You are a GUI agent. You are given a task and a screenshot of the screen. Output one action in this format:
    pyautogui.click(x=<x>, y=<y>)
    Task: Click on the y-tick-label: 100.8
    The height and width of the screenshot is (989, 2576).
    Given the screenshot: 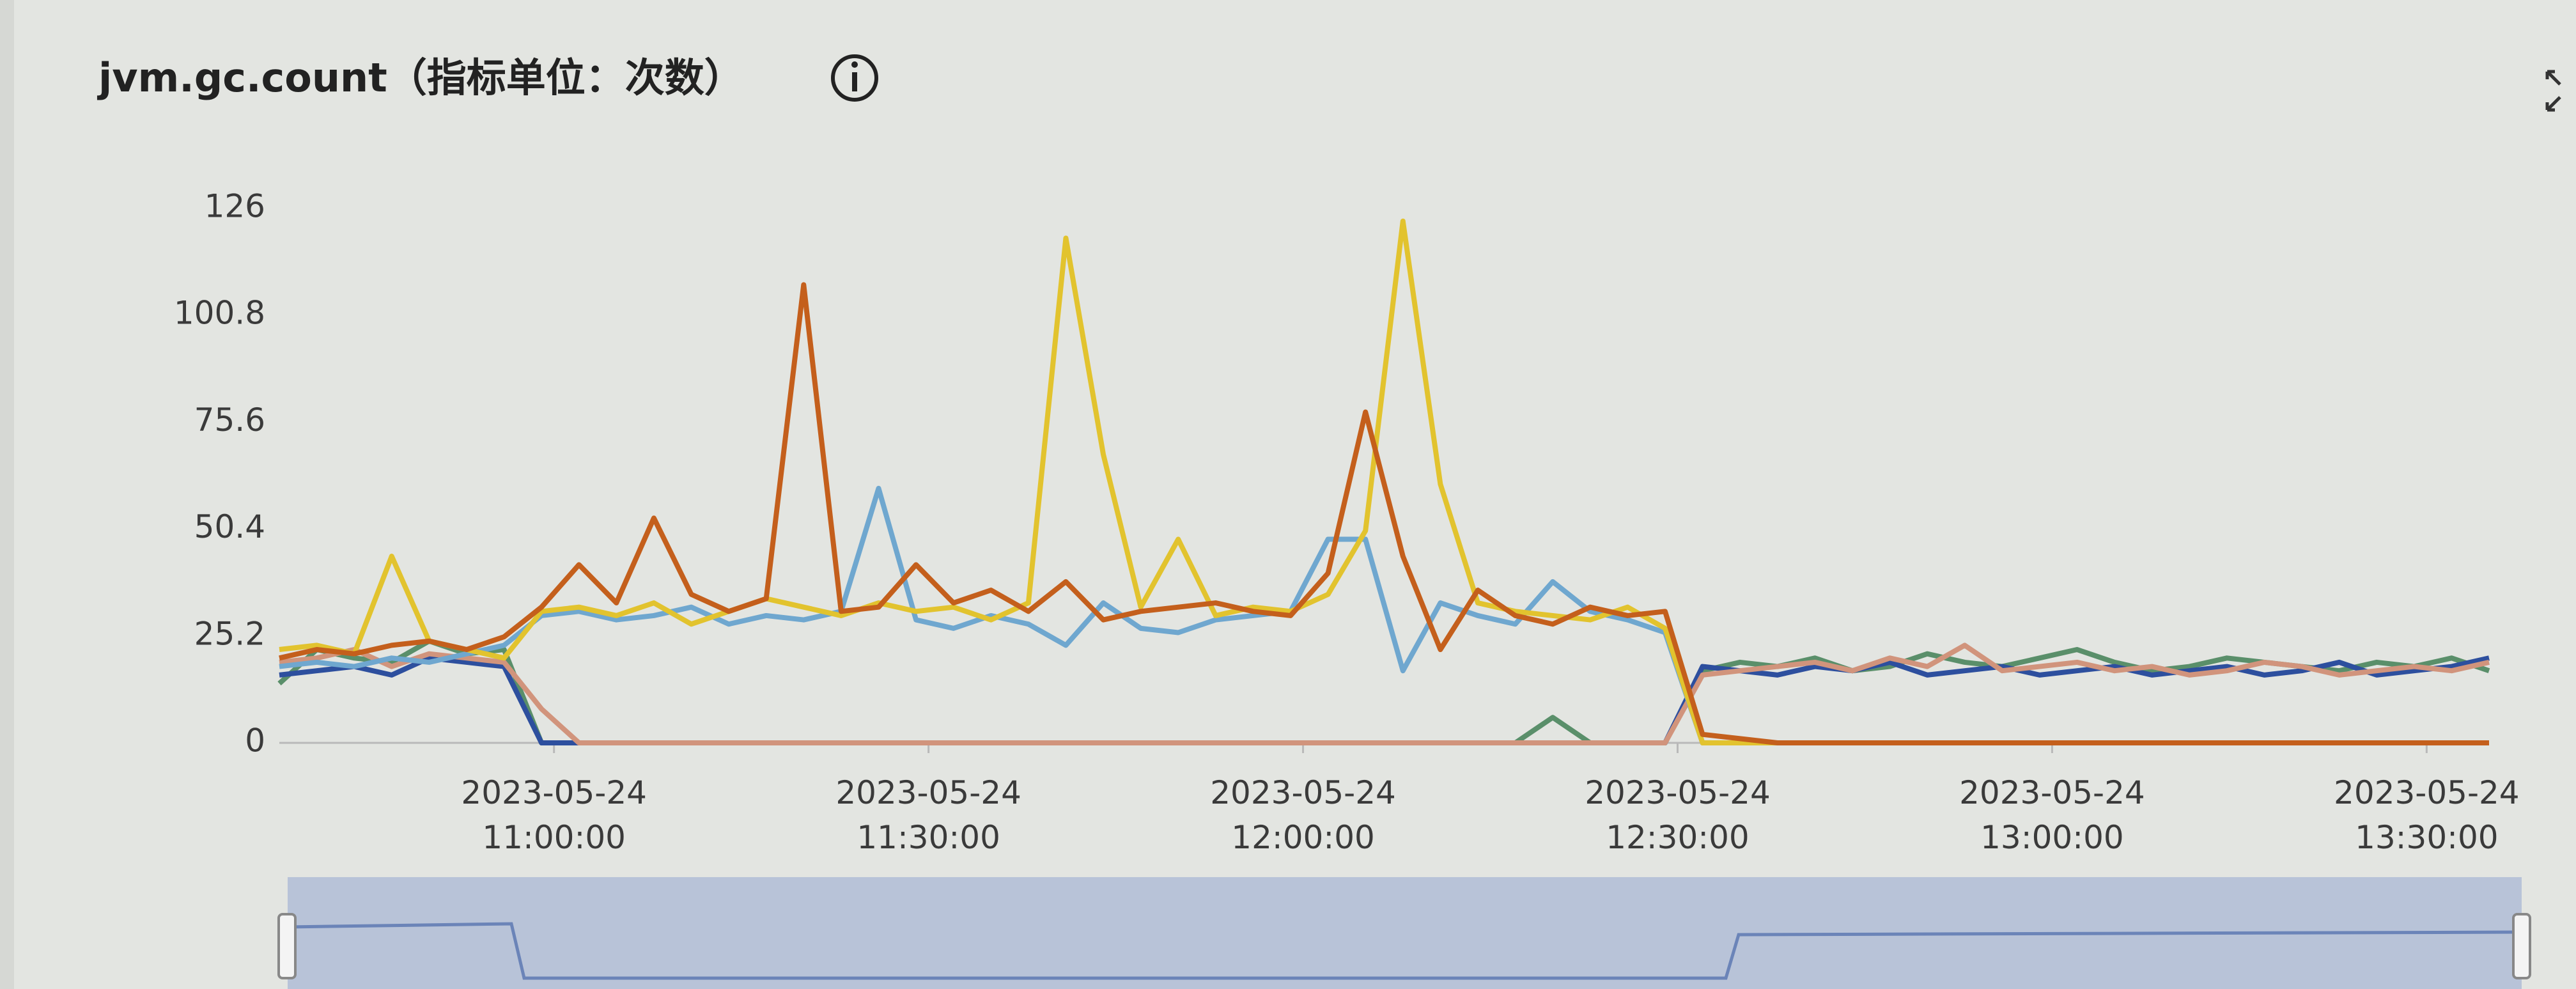 What is the action you would take?
    pyautogui.click(x=219, y=313)
    